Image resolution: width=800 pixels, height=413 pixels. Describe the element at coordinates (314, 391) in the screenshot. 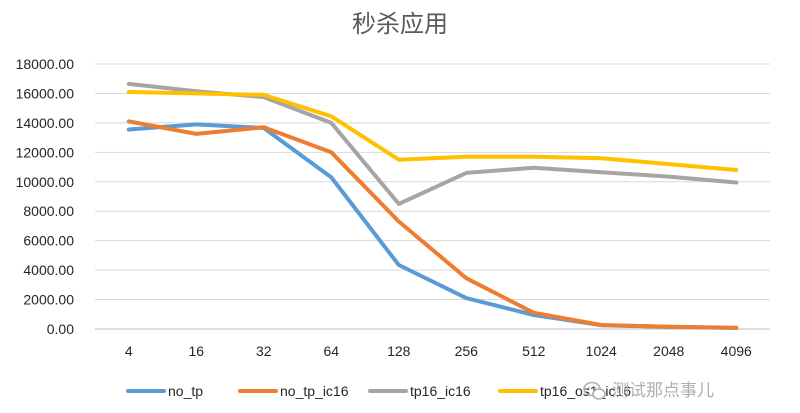

I see `legend-label: no_tp_ic16` at that location.